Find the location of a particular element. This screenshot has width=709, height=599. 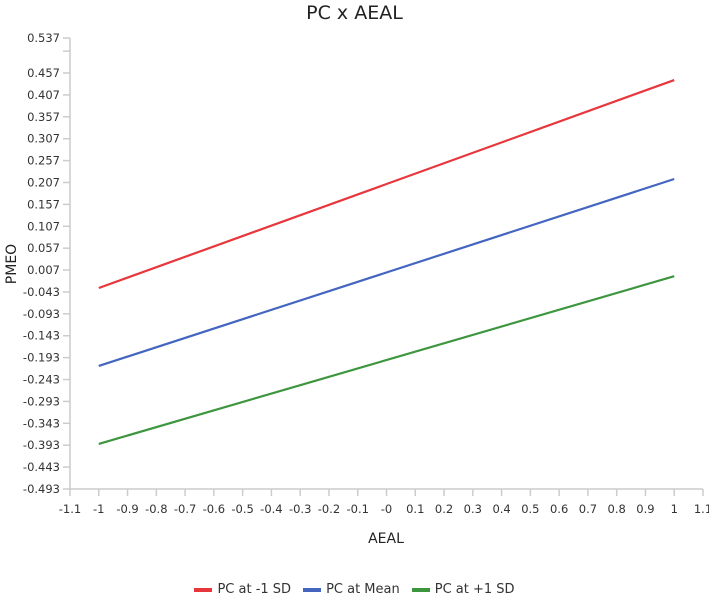

x-tick-label: -0.6 is located at coordinates (214, 509).